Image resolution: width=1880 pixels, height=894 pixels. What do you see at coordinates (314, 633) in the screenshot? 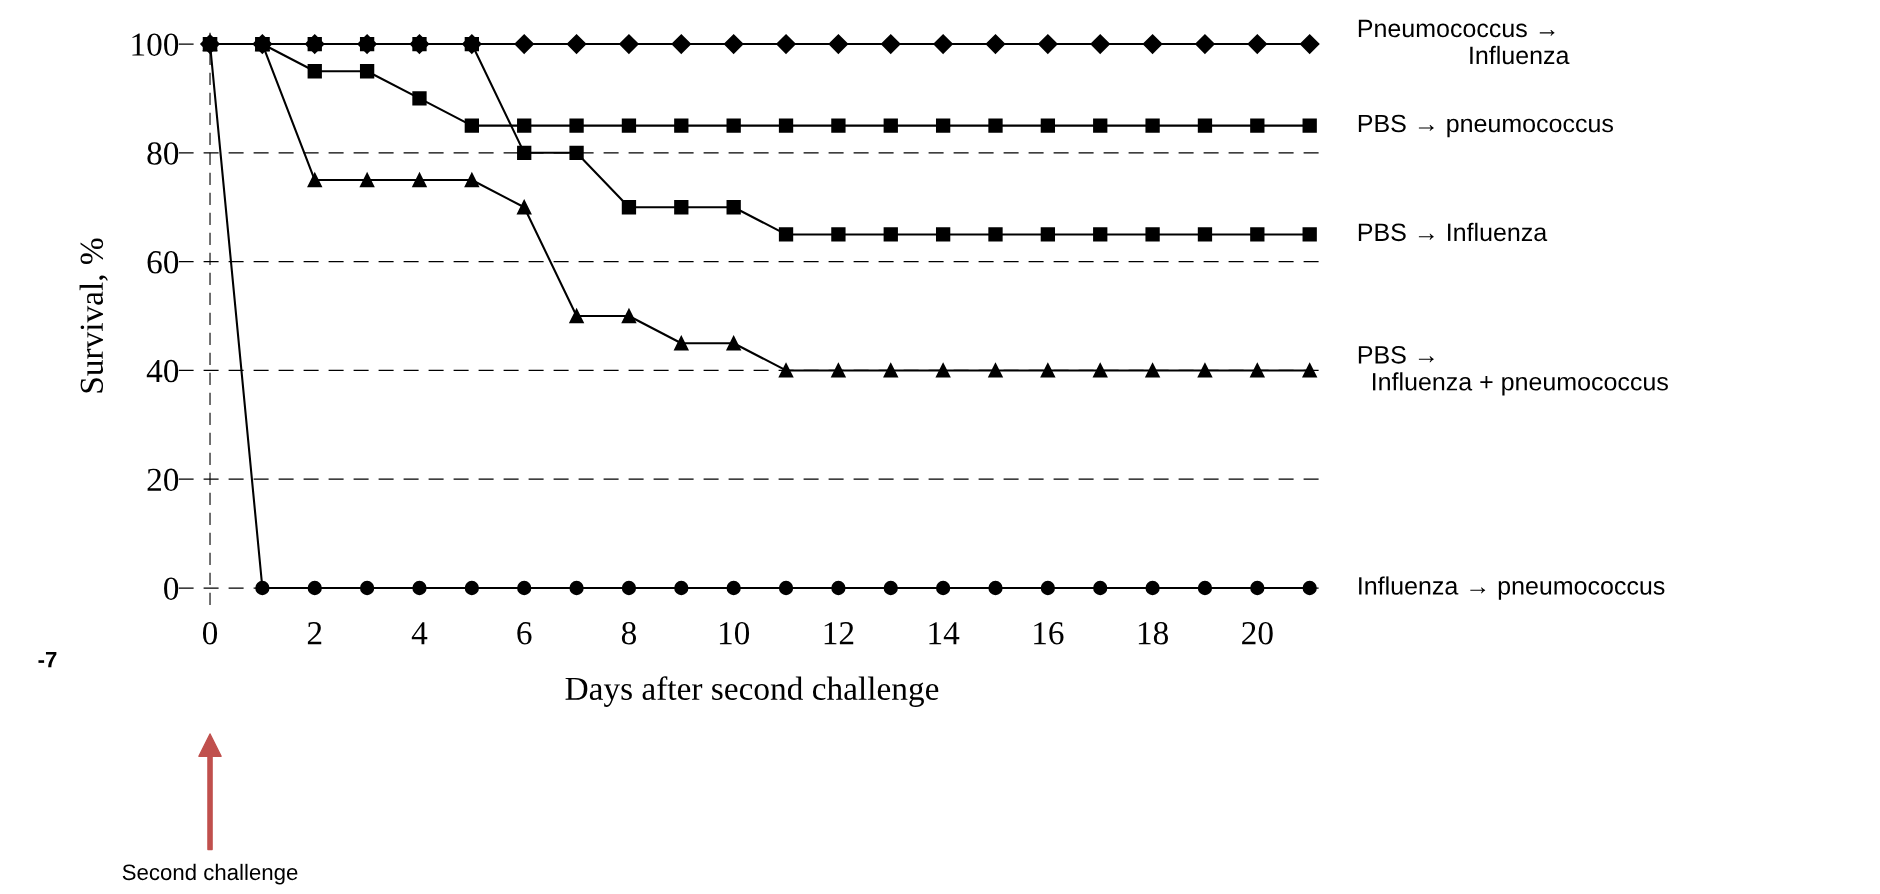
I see `x-tick-label: 2` at bounding box center [314, 633].